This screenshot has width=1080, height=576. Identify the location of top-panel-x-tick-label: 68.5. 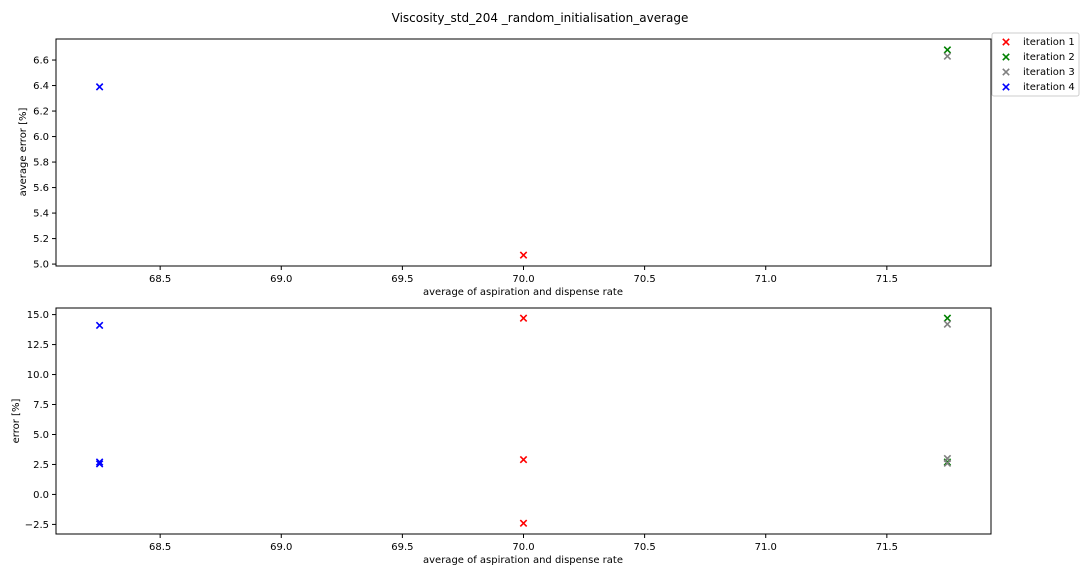
(160, 279).